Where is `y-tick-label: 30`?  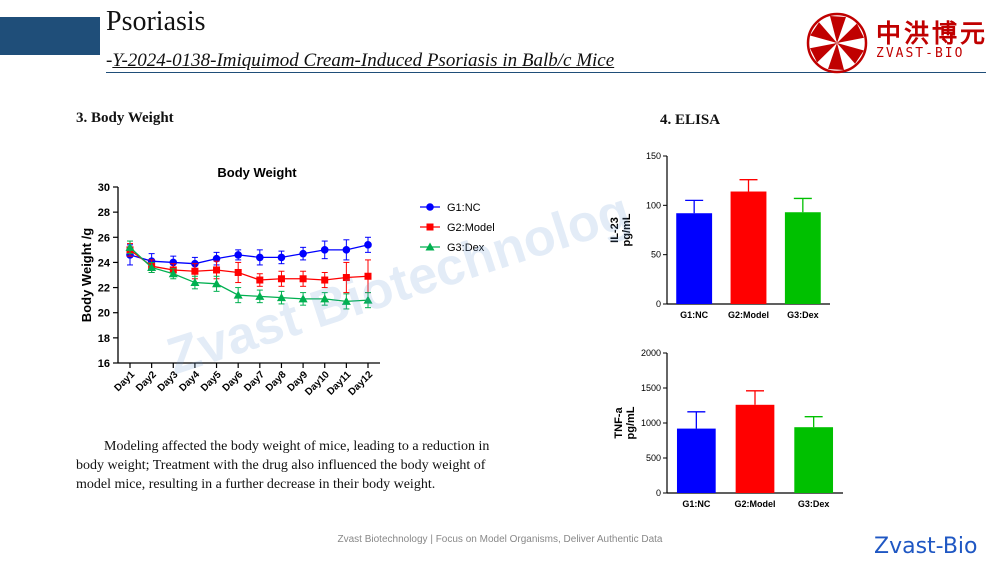 y-tick-label: 30 is located at coordinates (104, 188).